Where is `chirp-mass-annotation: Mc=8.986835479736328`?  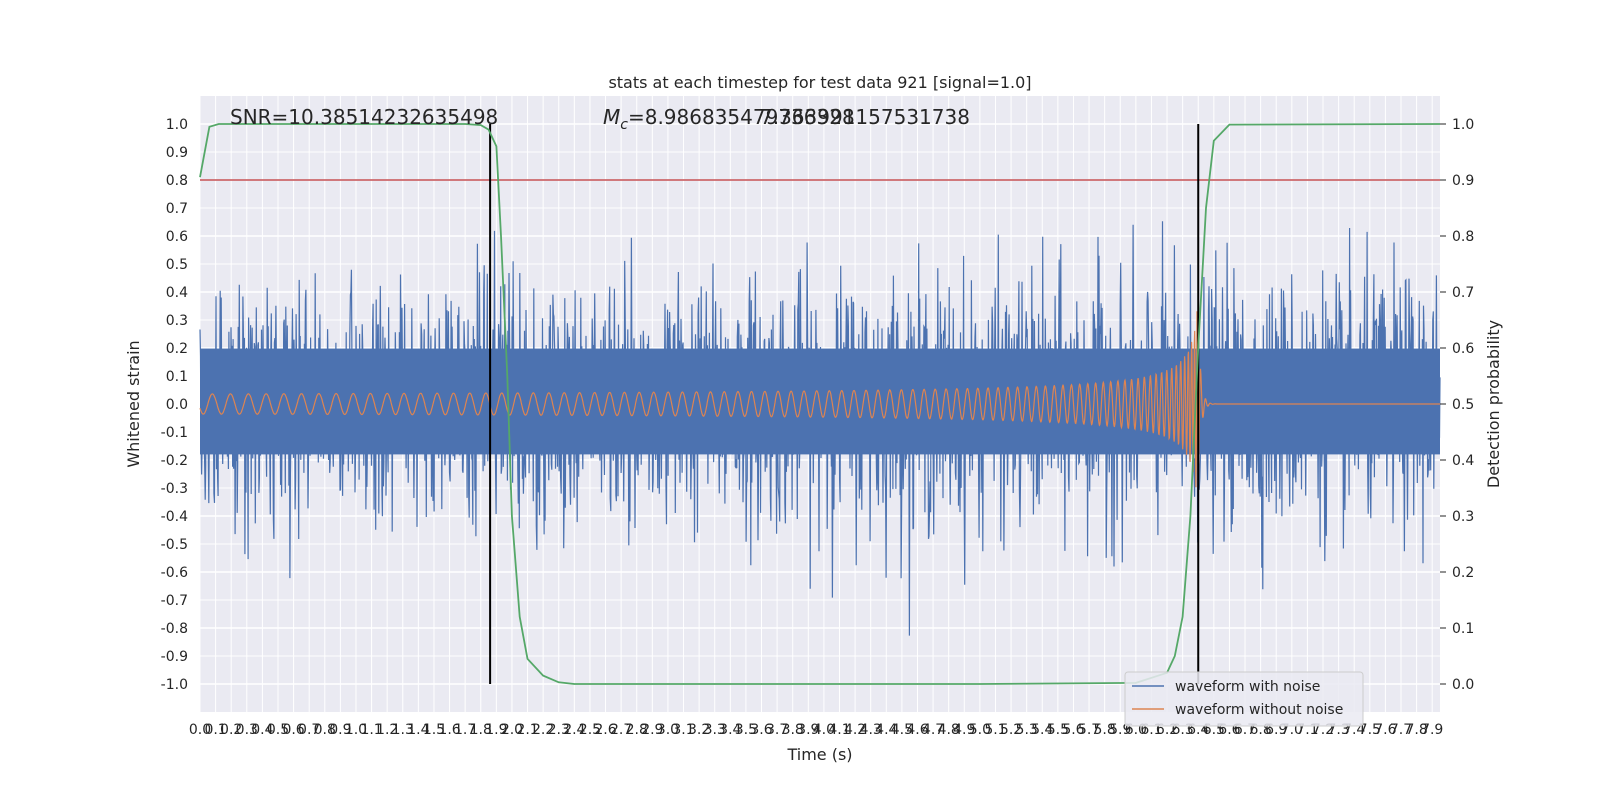 chirp-mass-annotation: Mc=8.986835479736328 is located at coordinates (729, 119).